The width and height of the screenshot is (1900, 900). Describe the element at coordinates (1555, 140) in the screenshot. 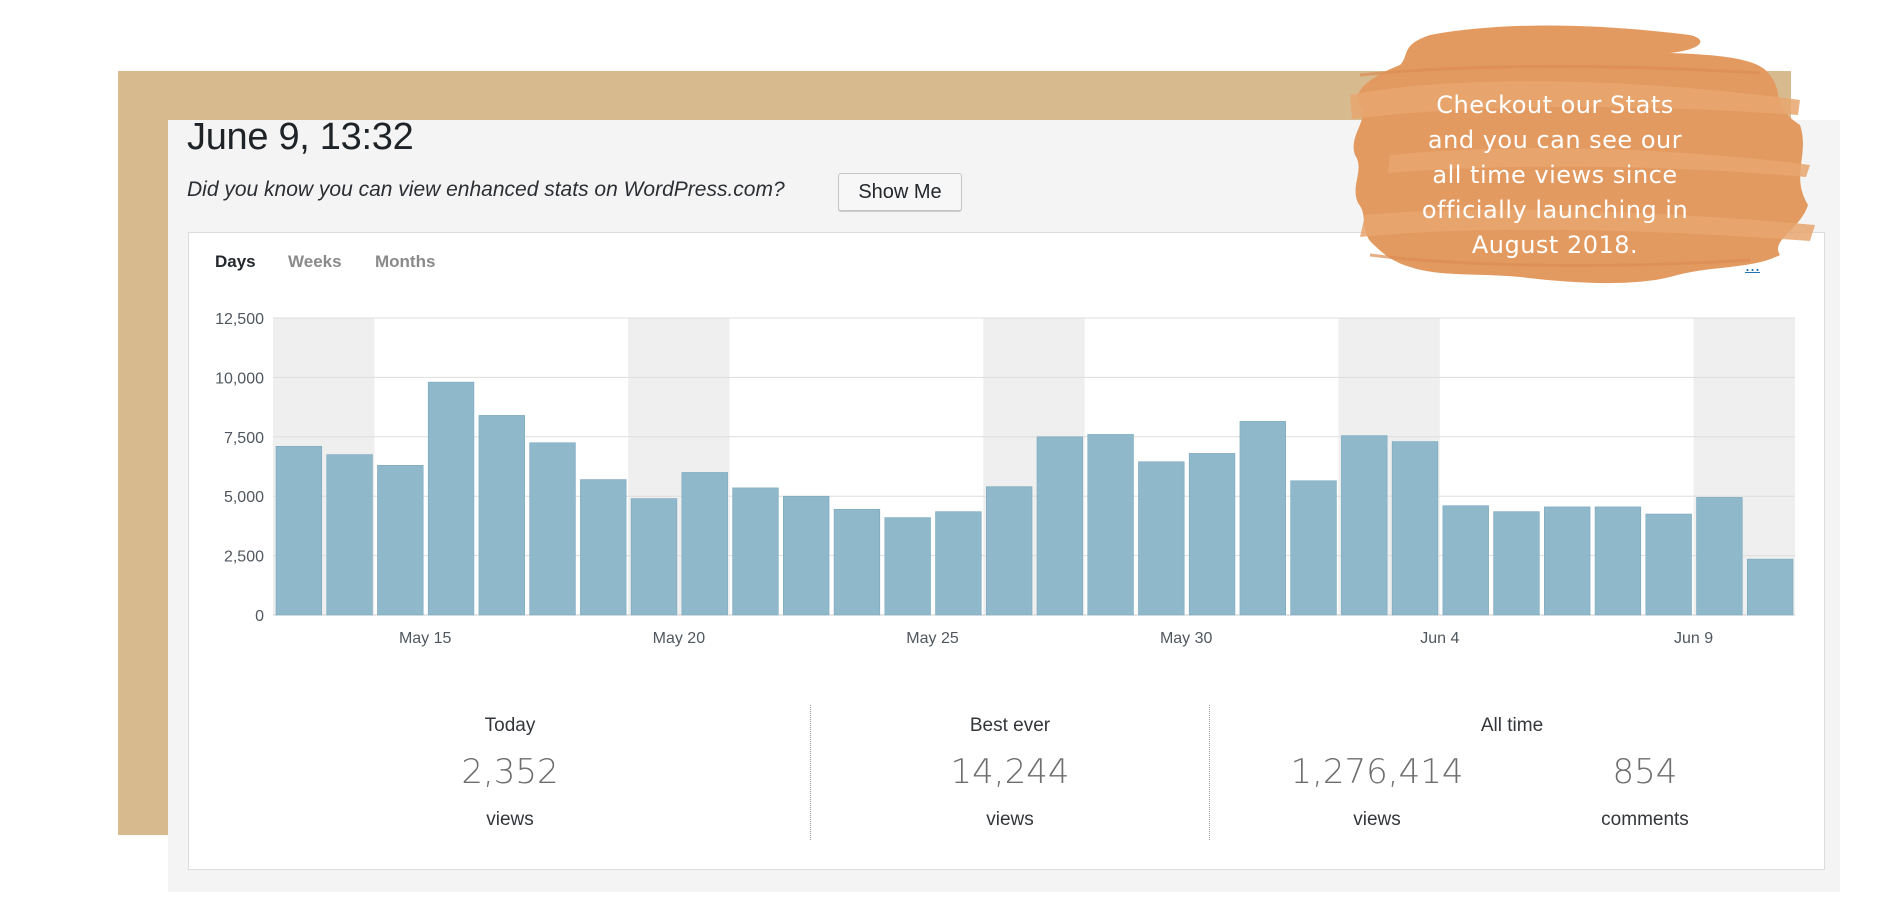

I see `note-line: and you can see our` at that location.